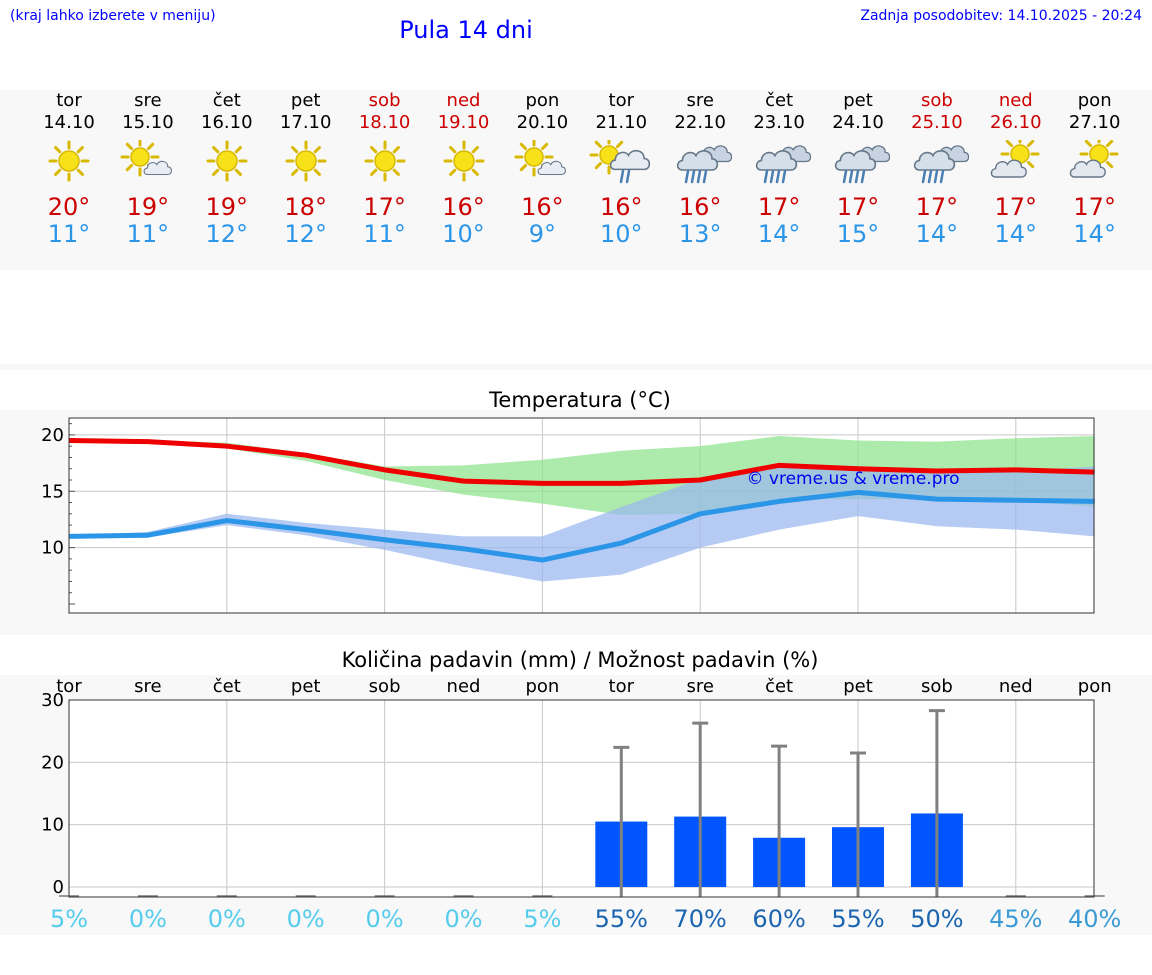 The height and width of the screenshot is (975, 1152). I want to click on max-temperature: 18°, so click(305, 207).